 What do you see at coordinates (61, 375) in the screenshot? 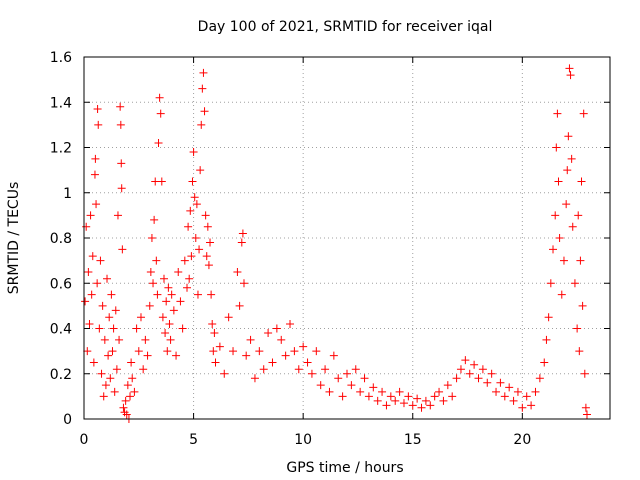
I see `y-tick-label: 0.2` at bounding box center [61, 375].